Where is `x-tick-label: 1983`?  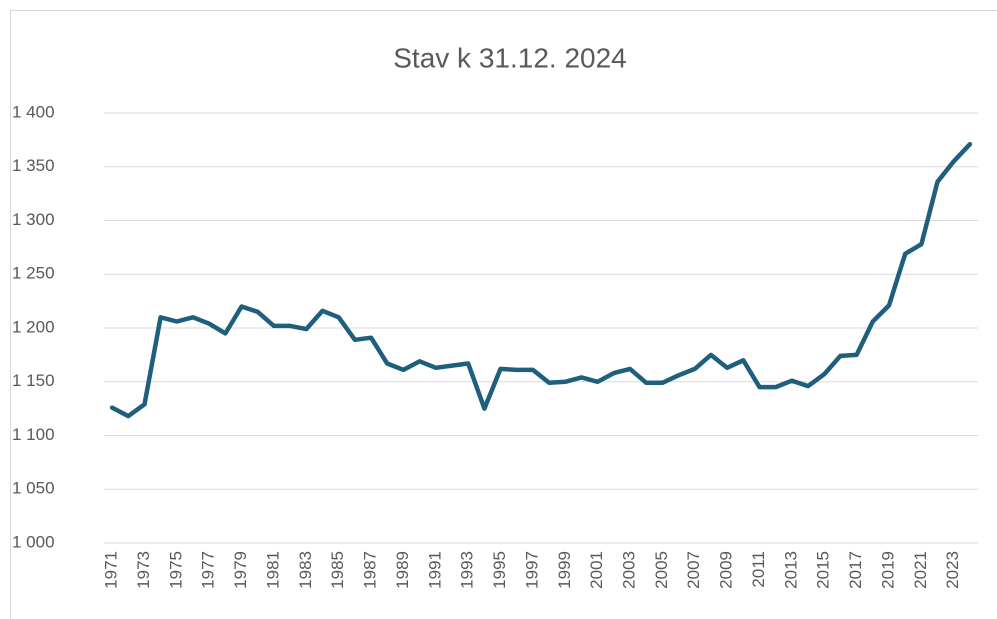
x-tick-label: 1983 is located at coordinates (305, 570).